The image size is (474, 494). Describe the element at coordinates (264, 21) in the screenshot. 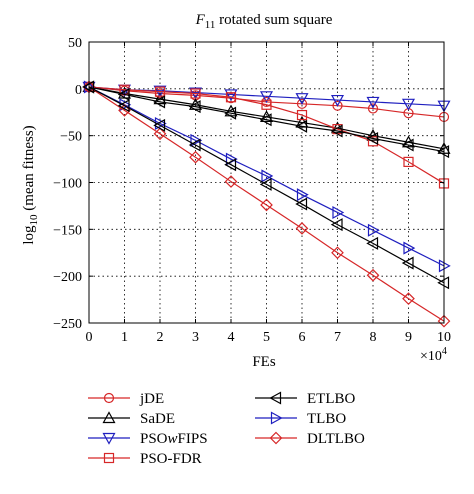

I see `chart-title: F11 rotated sum square` at that location.